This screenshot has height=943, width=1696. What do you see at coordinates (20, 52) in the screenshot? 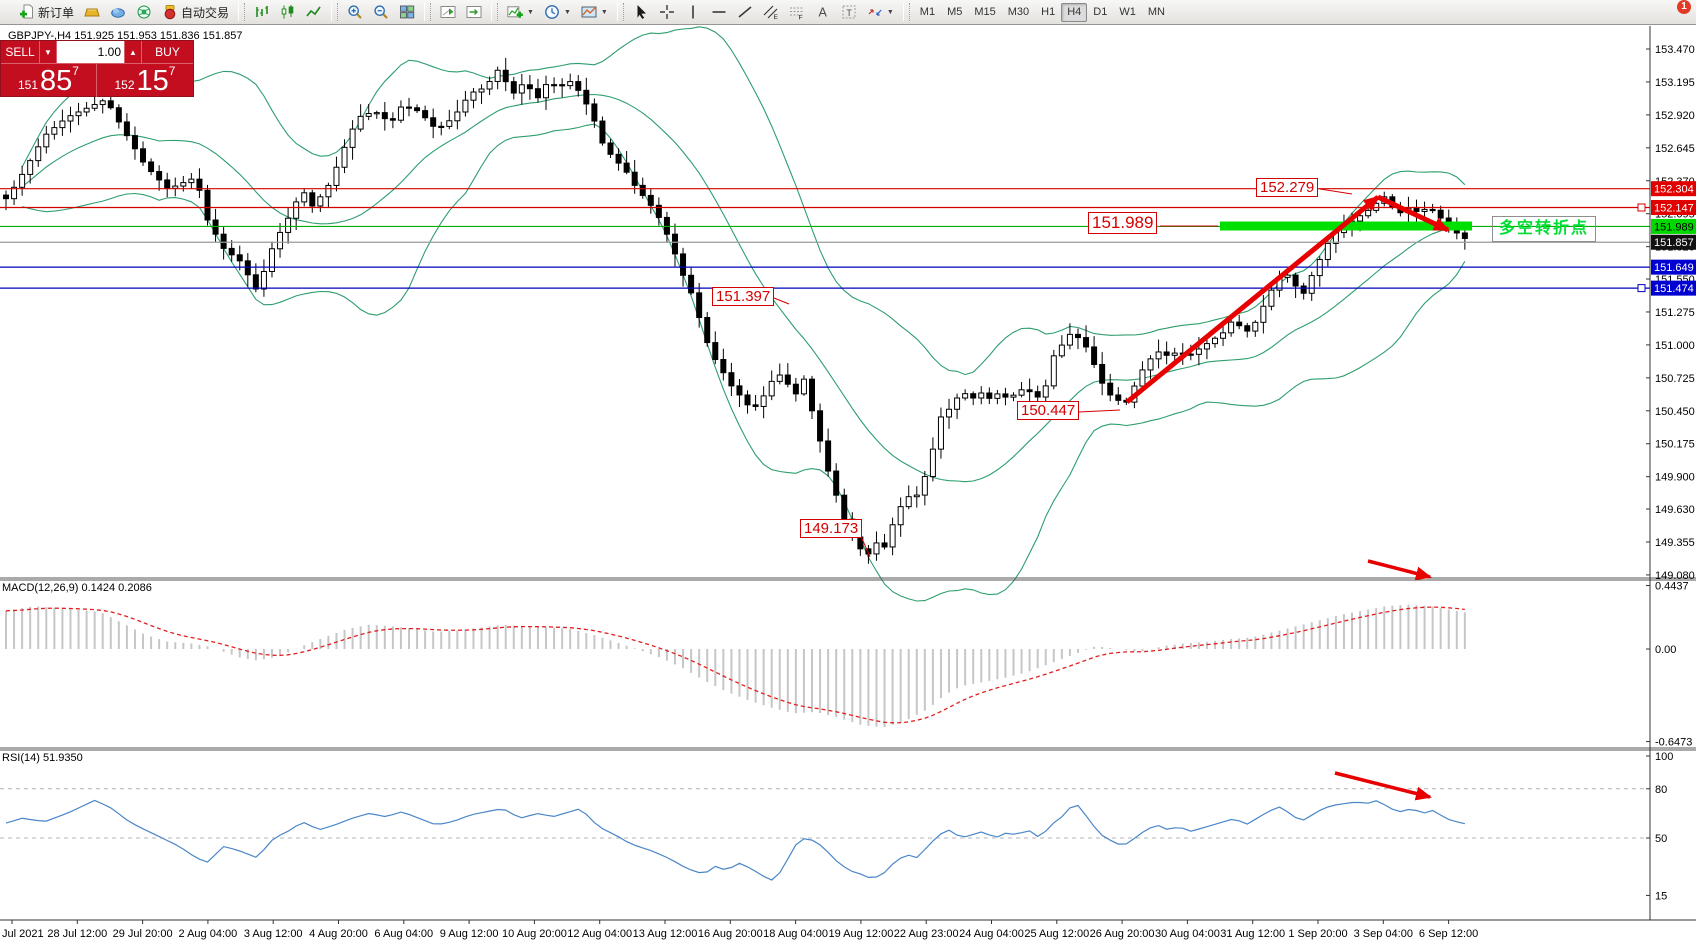
I see `sell-button: SELL` at bounding box center [20, 52].